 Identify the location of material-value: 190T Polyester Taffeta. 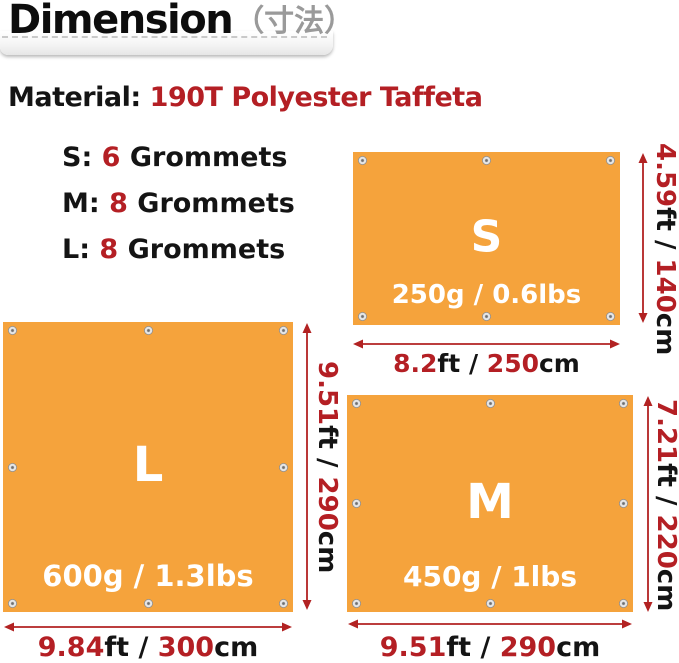
(316, 97).